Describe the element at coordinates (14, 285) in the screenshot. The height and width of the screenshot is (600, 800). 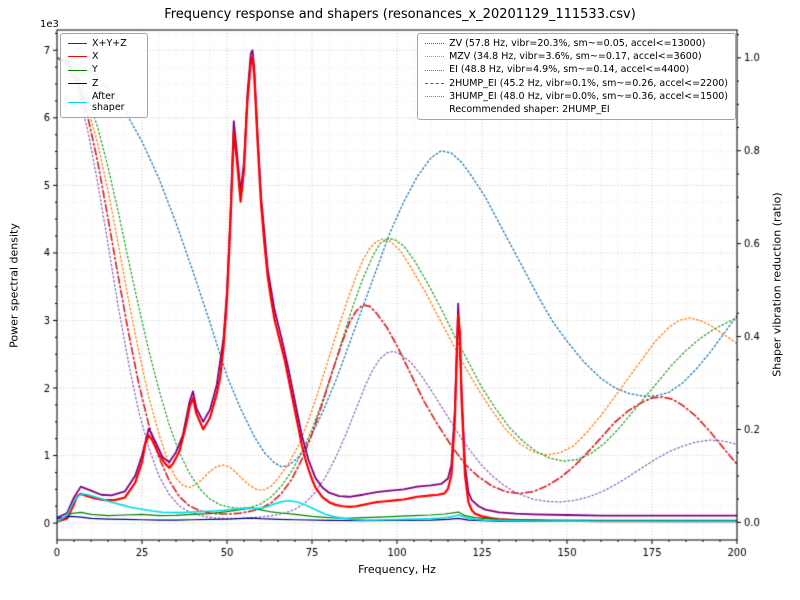
I see `y-axis-label-left: Power spectral density` at that location.